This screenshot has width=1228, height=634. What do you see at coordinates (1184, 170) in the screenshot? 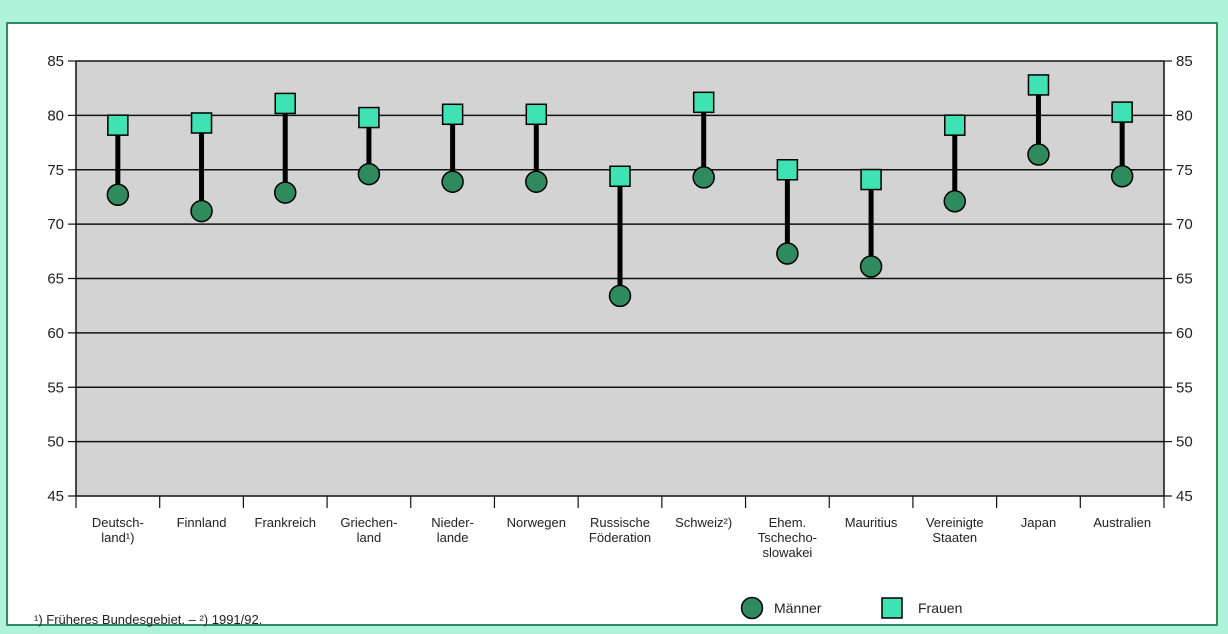
I see `y-tick-label-right: 75` at bounding box center [1184, 170].